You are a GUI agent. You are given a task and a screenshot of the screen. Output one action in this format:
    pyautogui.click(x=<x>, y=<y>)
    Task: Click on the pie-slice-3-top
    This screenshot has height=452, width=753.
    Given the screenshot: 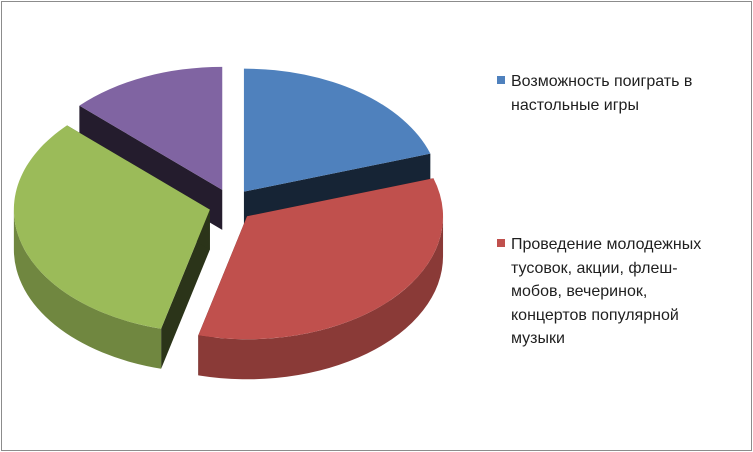 What is the action you would take?
    pyautogui.click(x=111, y=227)
    